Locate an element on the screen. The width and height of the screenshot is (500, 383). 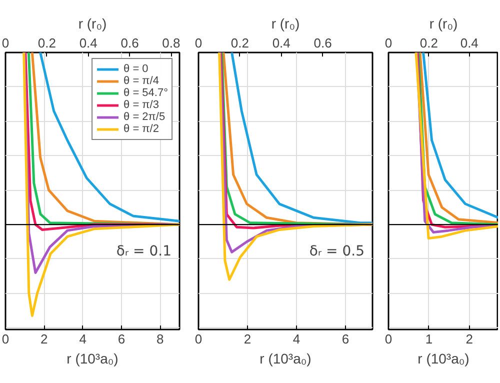
x-tick-label: 8 is located at coordinates (160, 339).